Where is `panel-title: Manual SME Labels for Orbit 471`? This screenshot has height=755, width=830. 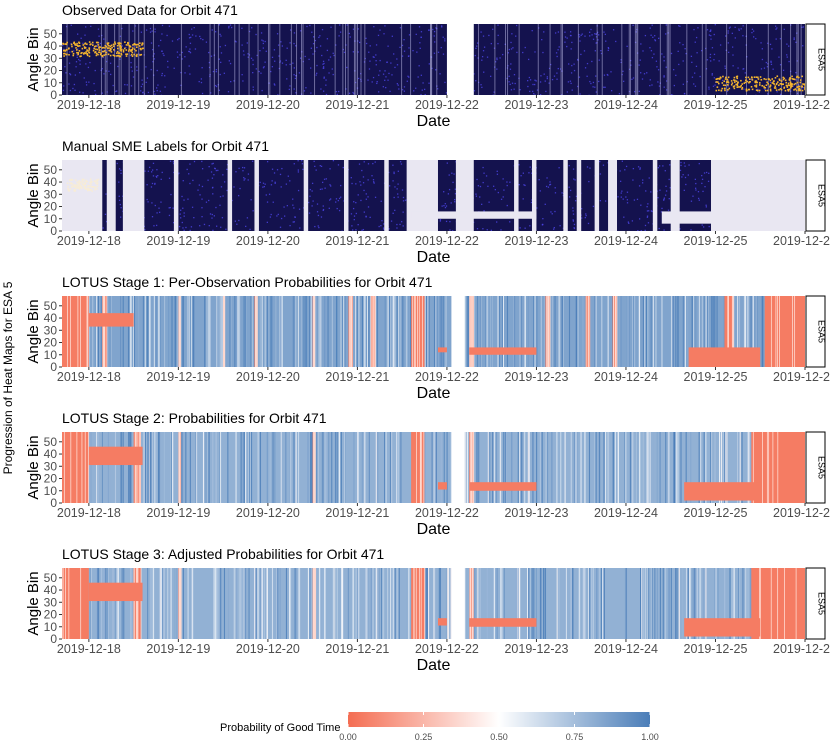 panel-title: Manual SME Labels for Orbit 471 is located at coordinates (165, 146).